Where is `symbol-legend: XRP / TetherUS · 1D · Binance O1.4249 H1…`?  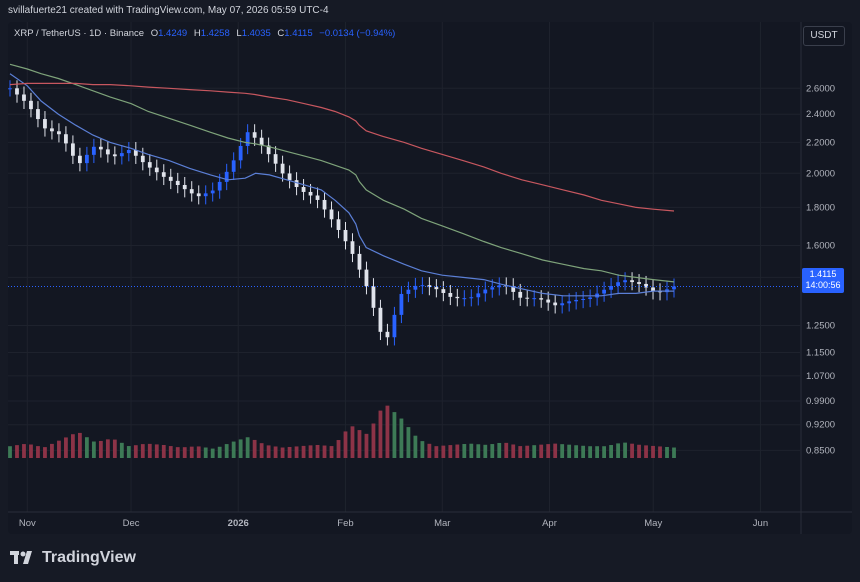
symbol-legend: XRP / TetherUS · 1D · Binance O1.4249 H1… is located at coordinates (204, 33).